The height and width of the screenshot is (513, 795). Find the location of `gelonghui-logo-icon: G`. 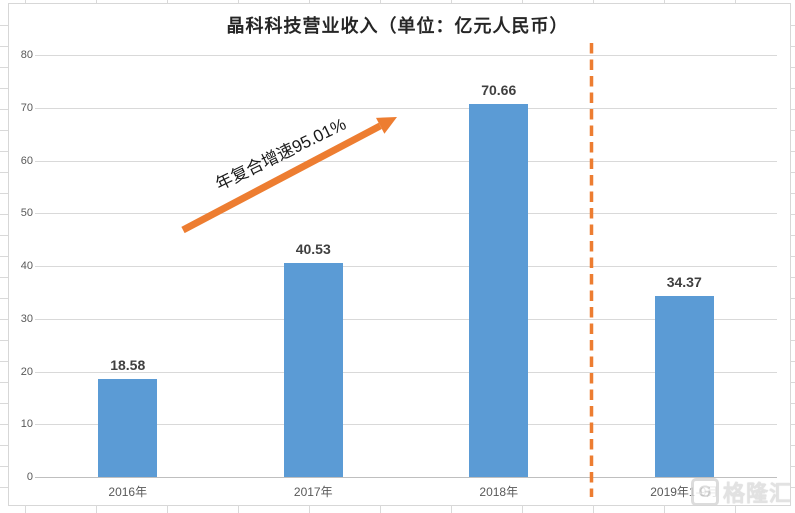

gelonghui-logo-icon: G is located at coordinates (704, 492).